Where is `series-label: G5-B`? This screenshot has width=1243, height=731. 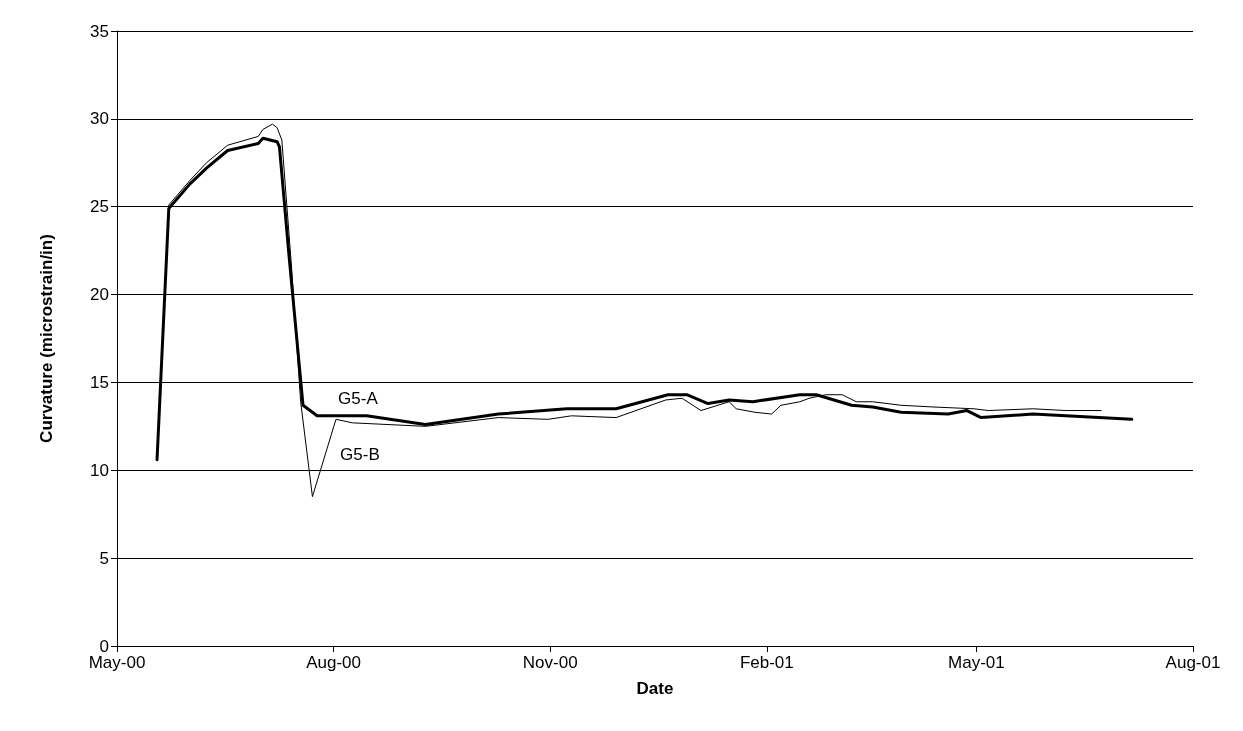 series-label: G5-B is located at coordinates (360, 455).